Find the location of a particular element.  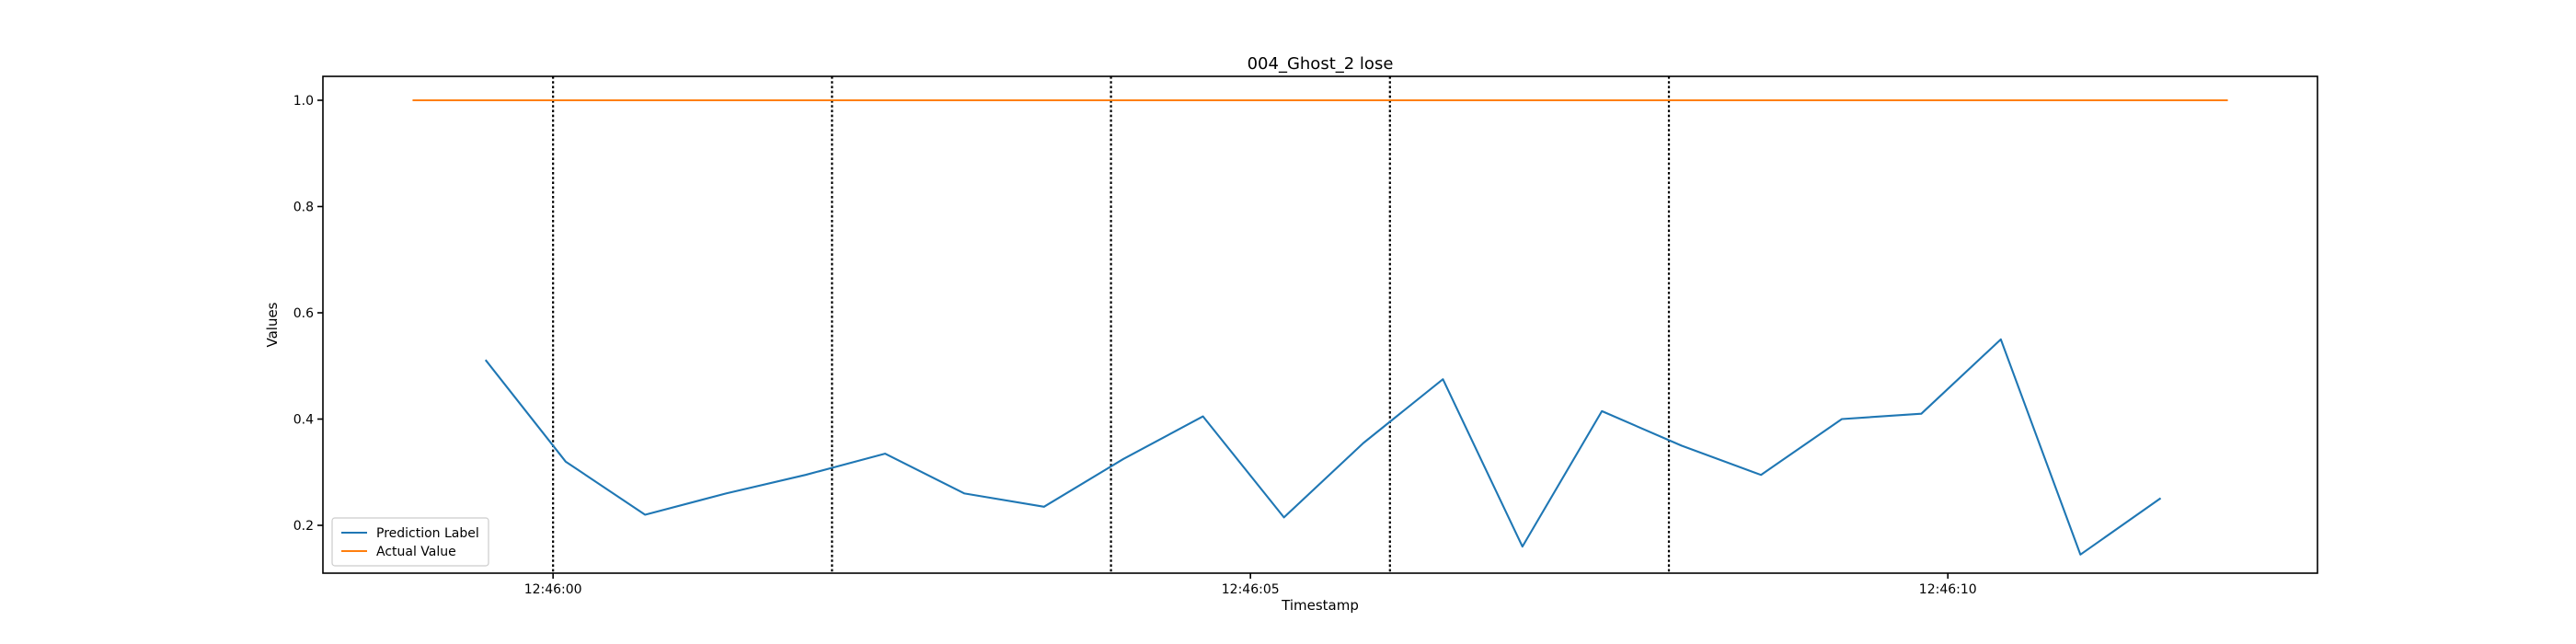

y-tick-label: 0.4 is located at coordinates (303, 420).